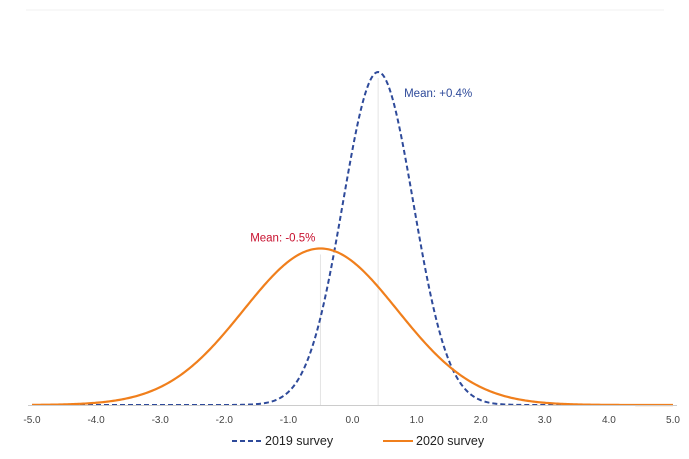 The width and height of the screenshot is (689, 459). I want to click on legend-label: 2020 survey, so click(450, 441).